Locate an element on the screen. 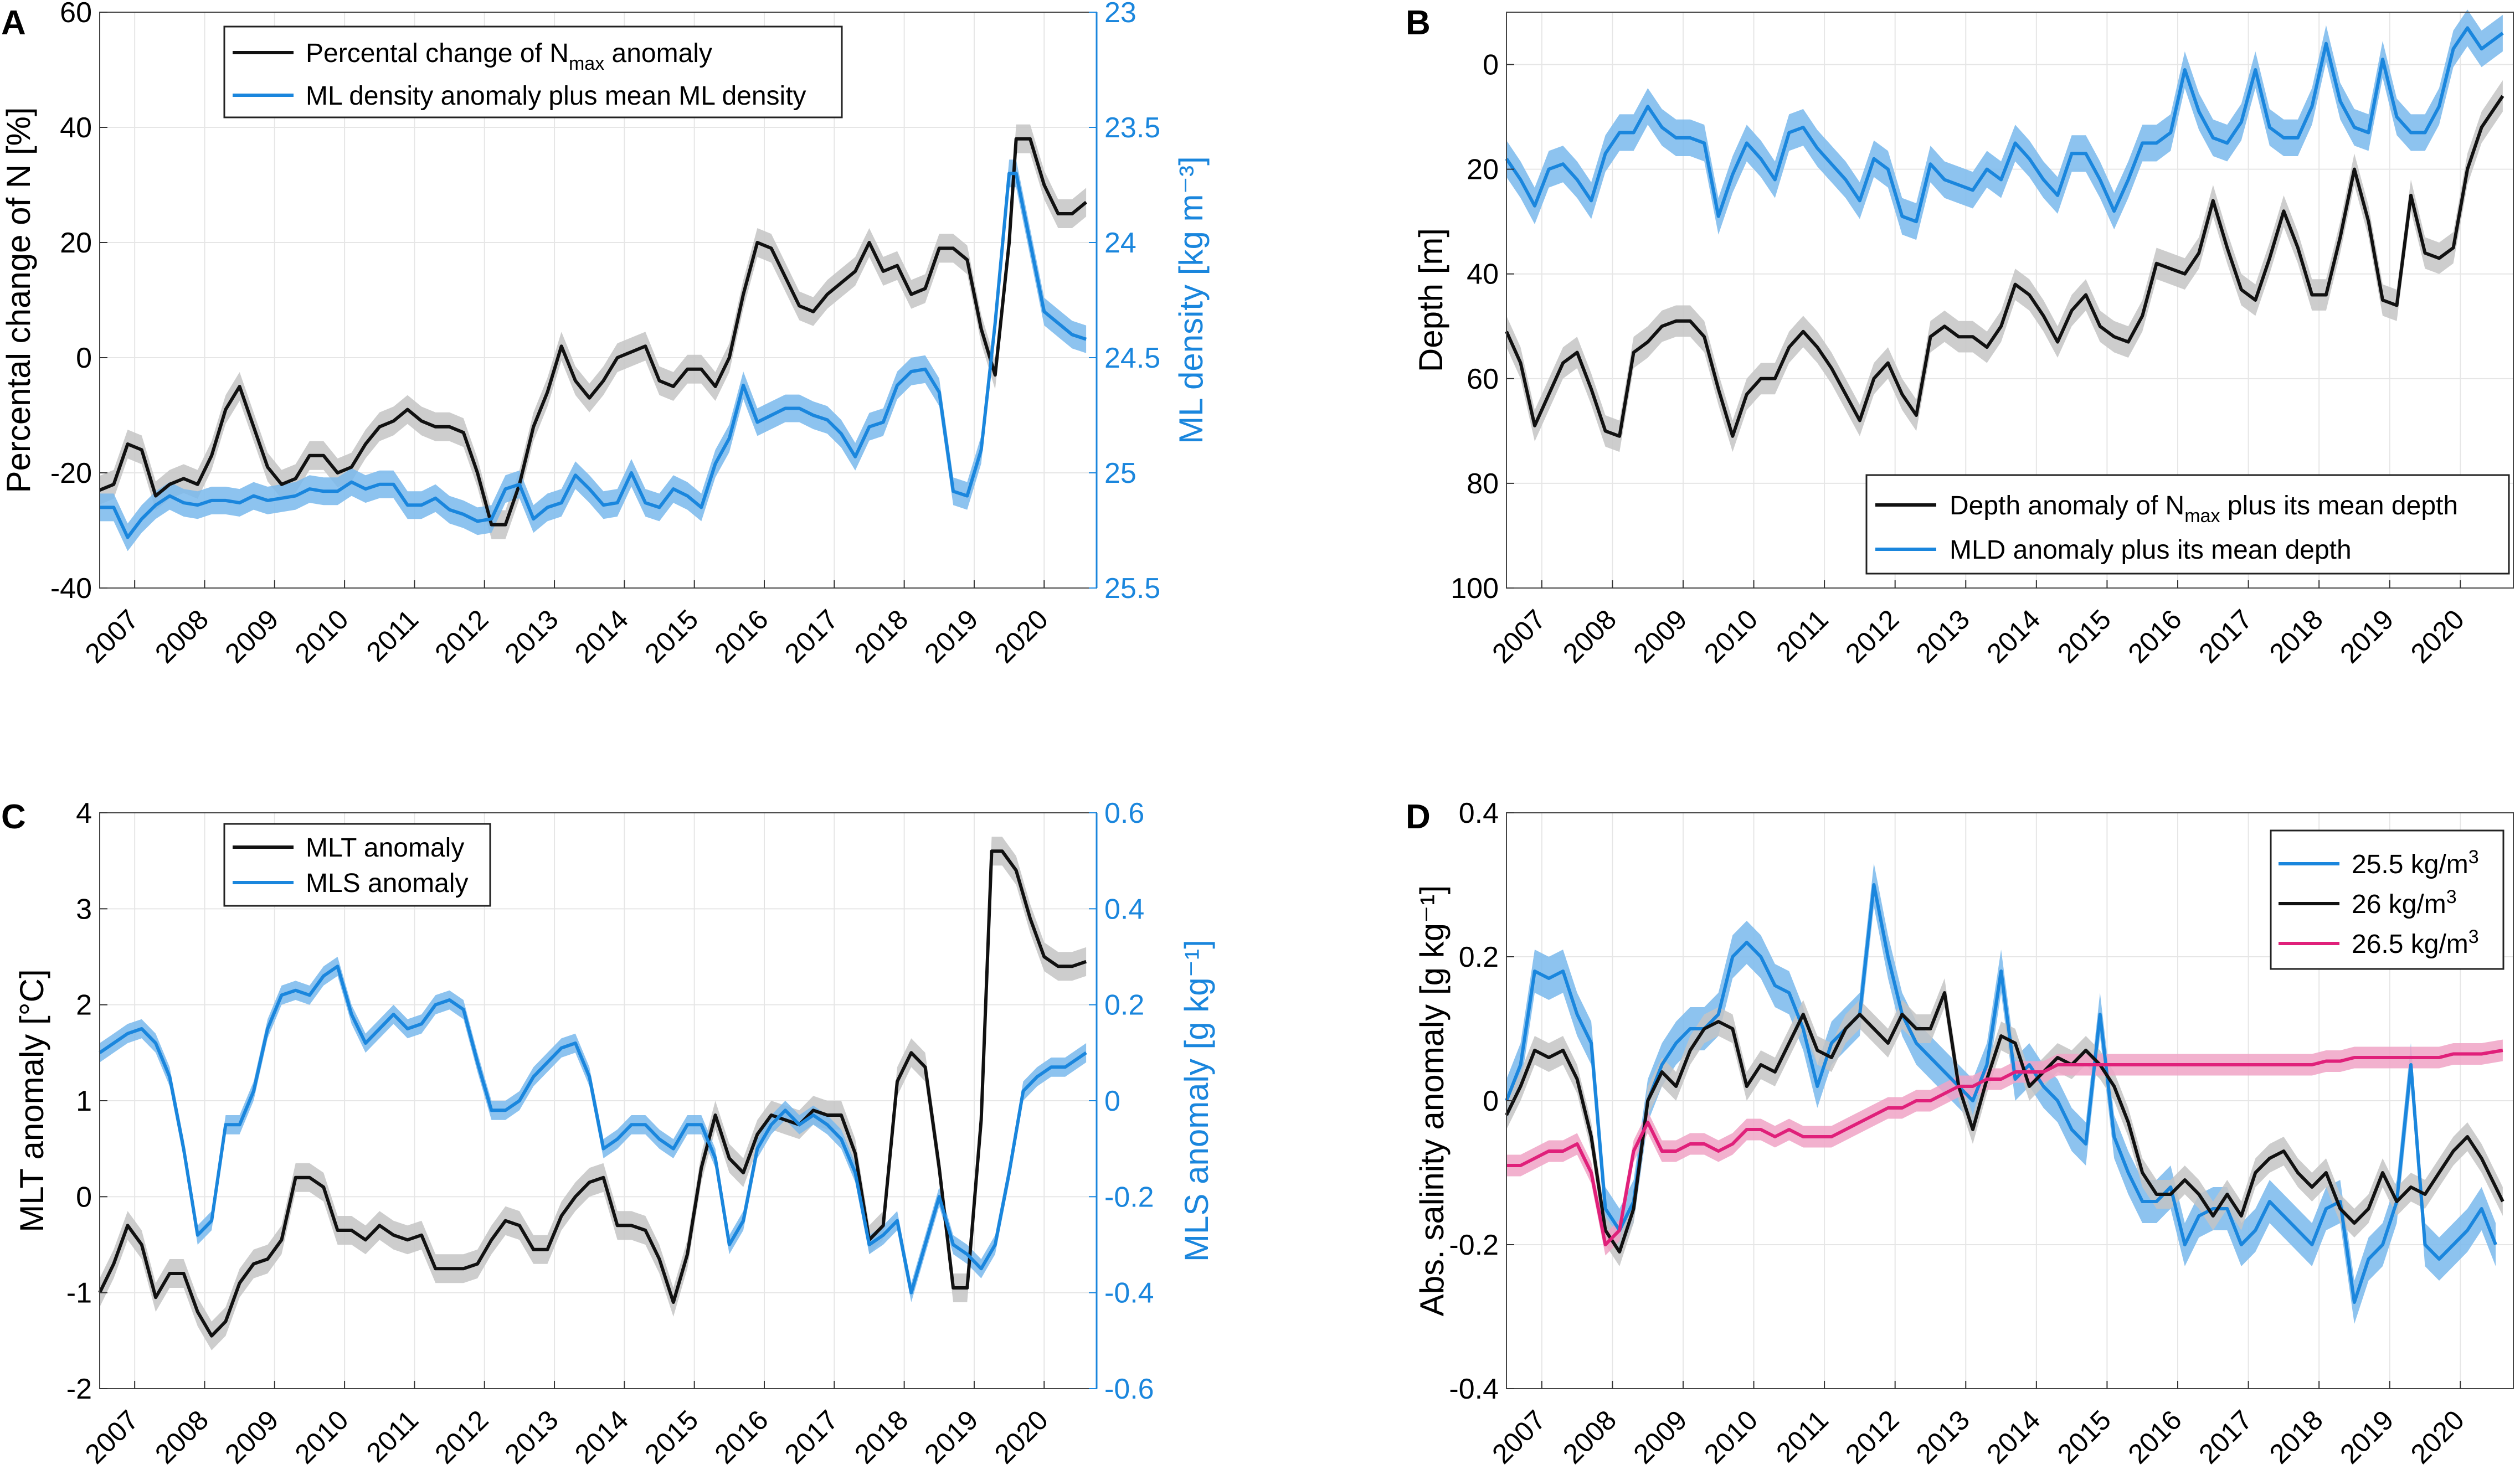 The image size is (2520, 1480). y-tick-label: 2 is located at coordinates (84, 1006).